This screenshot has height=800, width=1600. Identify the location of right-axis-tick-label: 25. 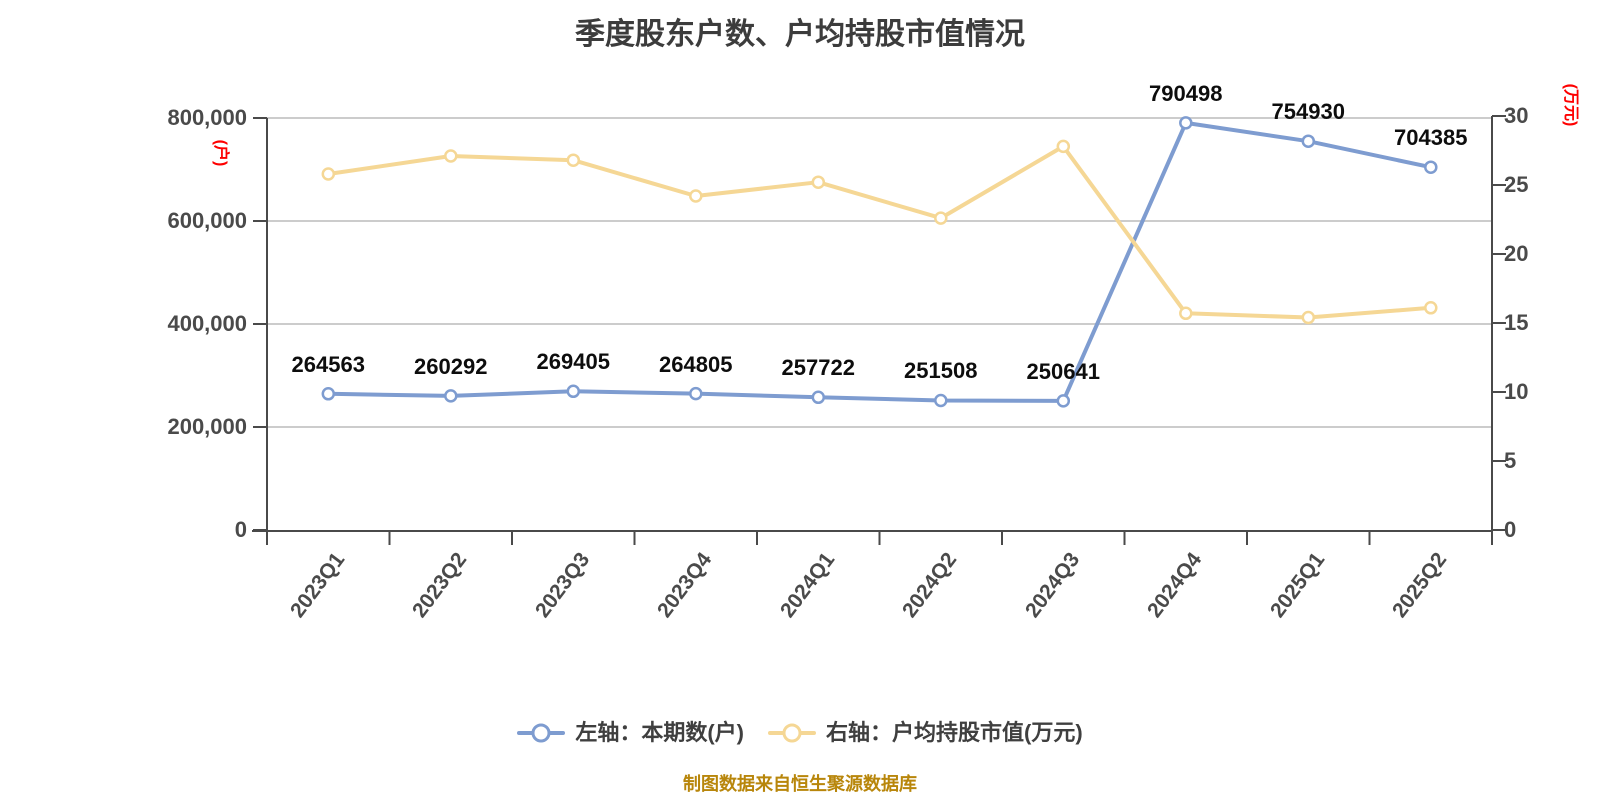
(1516, 184).